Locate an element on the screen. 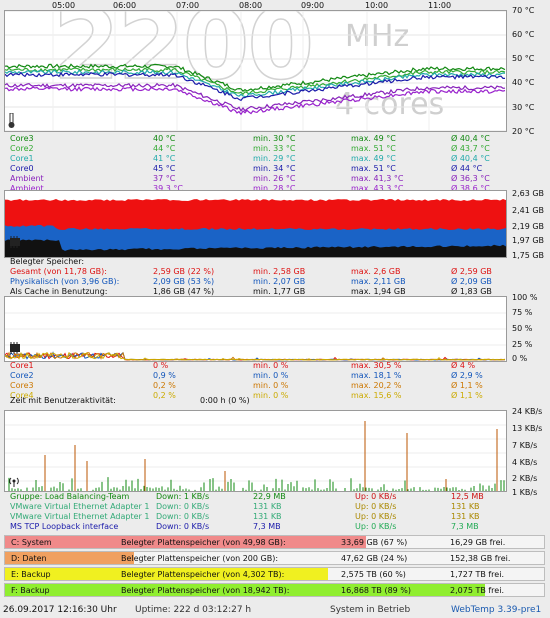 Image resolution: width=550 pixels, height=618 pixels. cpu-load-graph is located at coordinates (255, 336).